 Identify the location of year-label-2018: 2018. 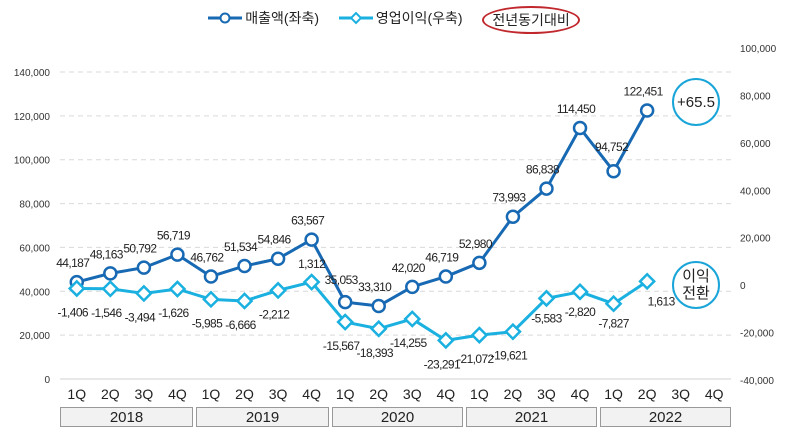
(126, 417).